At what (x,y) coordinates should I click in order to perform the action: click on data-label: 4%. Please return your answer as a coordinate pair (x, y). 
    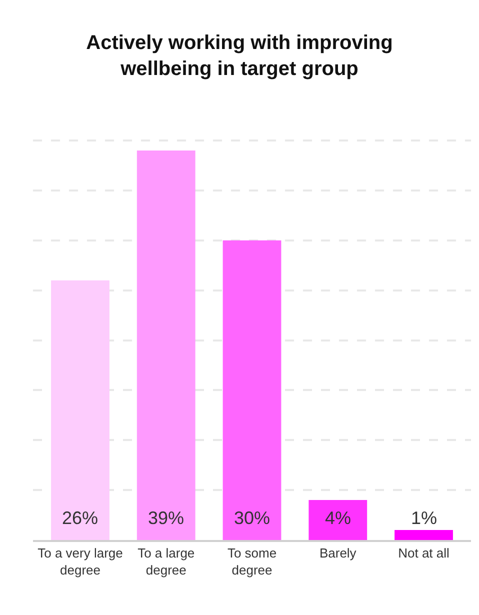
    Looking at the image, I should click on (338, 518).